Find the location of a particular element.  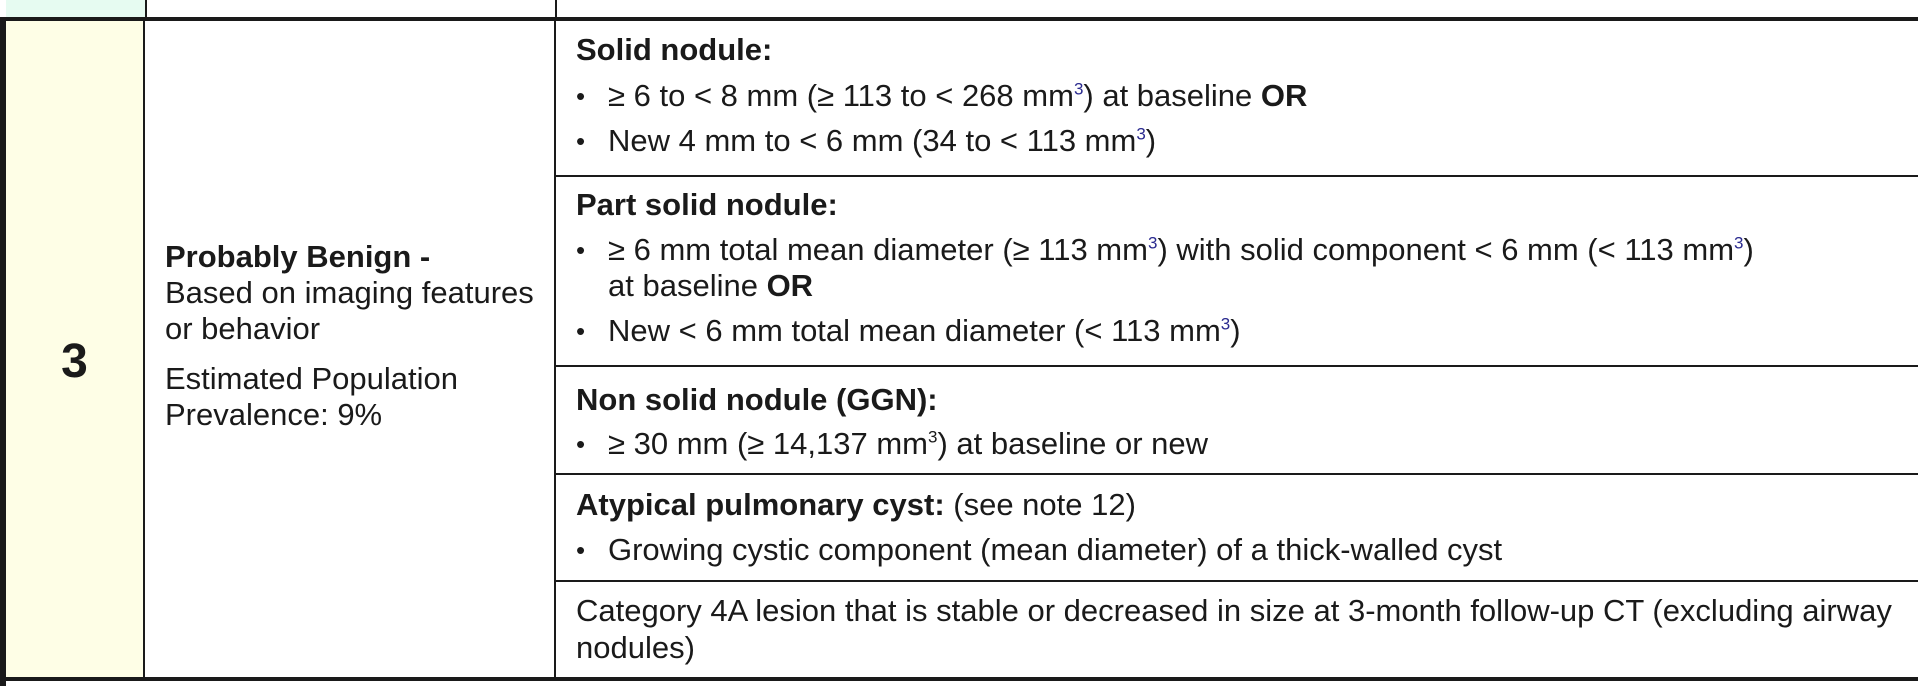

list-item: • New 4 mm to < 6 mm (34 to < 113 mm3) is located at coordinates (866, 140).